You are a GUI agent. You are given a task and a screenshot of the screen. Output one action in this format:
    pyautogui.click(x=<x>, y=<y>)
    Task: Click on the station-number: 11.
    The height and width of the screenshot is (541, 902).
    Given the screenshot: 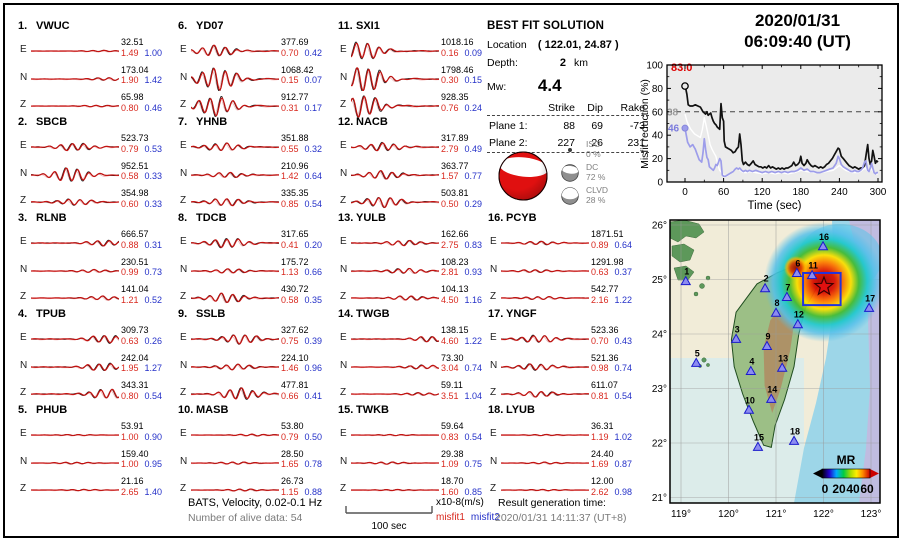 What is the action you would take?
    pyautogui.click(x=345, y=26)
    